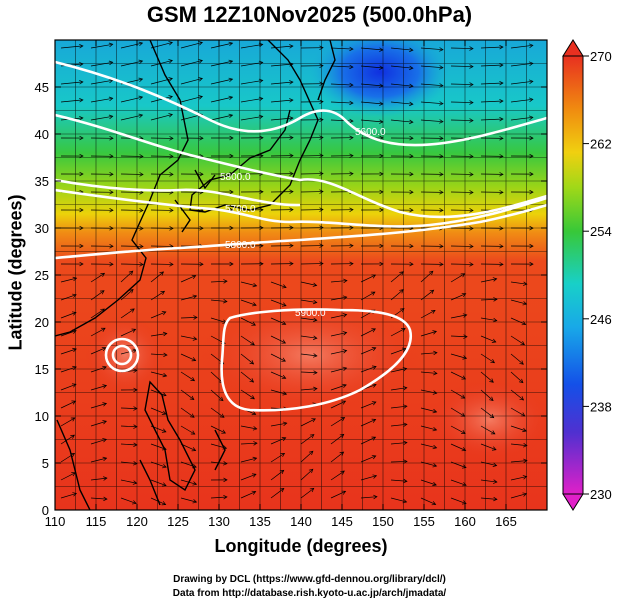 Image resolution: width=619 pixels, height=605 pixels. I want to click on colorbar-tick-label: 238, so click(601, 406).